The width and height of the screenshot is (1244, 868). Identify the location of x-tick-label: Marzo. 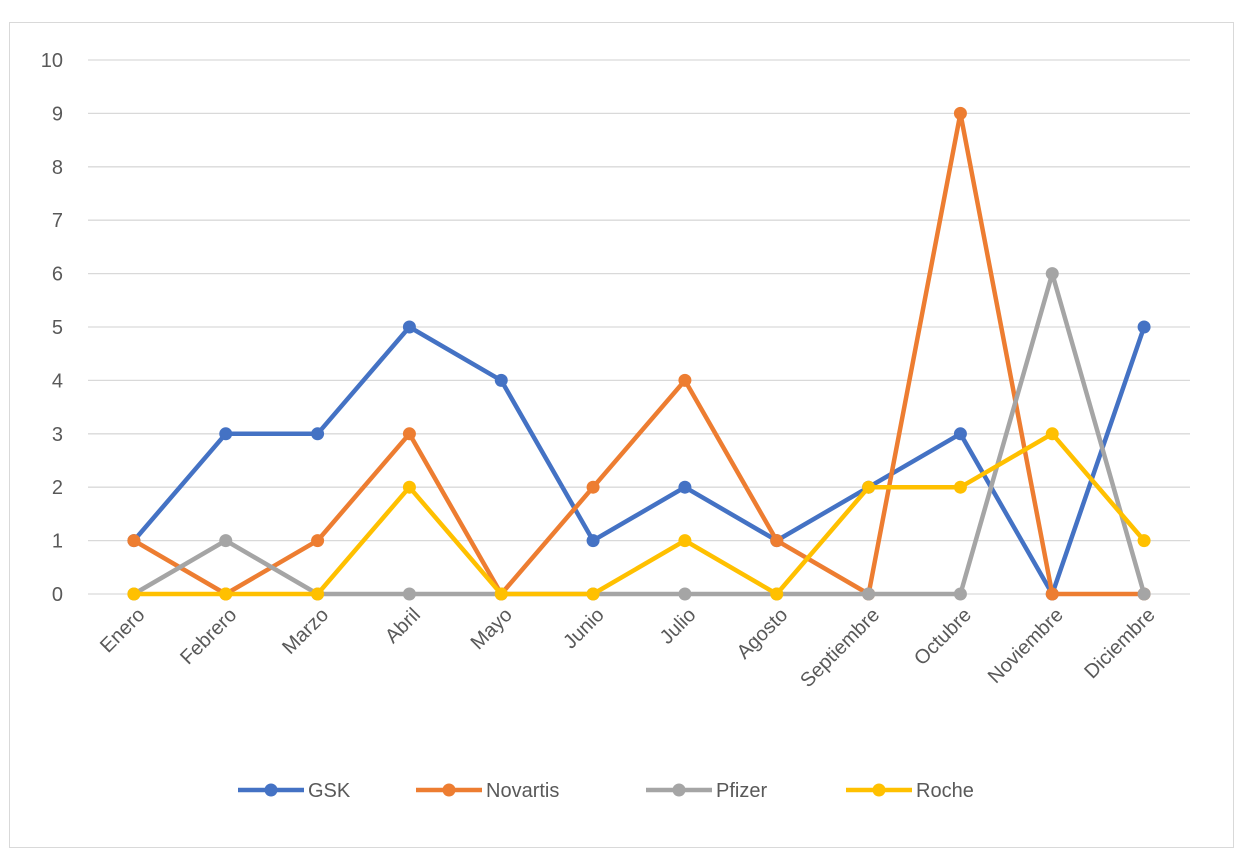
(305, 631).